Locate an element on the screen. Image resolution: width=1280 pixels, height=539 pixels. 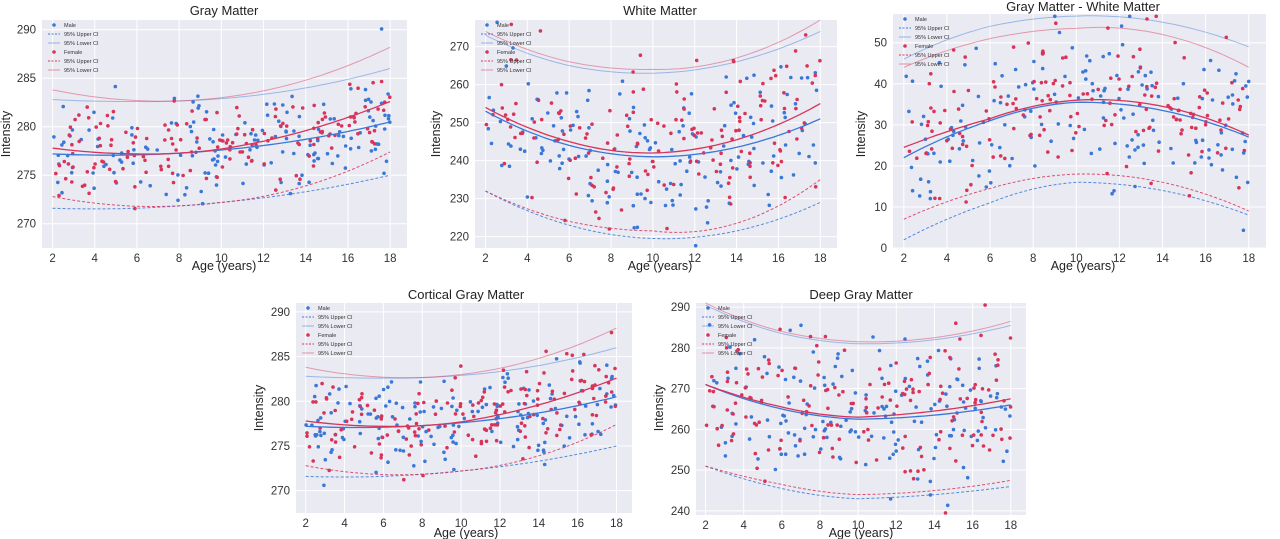
y-tick-label: 275 is located at coordinates (26, 176).